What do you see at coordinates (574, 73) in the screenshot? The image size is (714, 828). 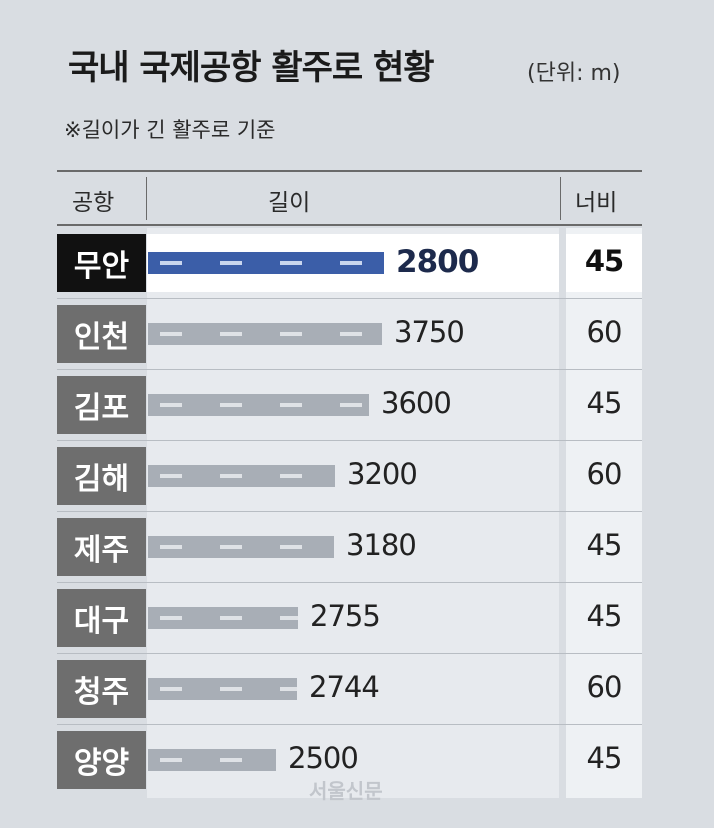 I see `unit-label: (단위: m)` at bounding box center [574, 73].